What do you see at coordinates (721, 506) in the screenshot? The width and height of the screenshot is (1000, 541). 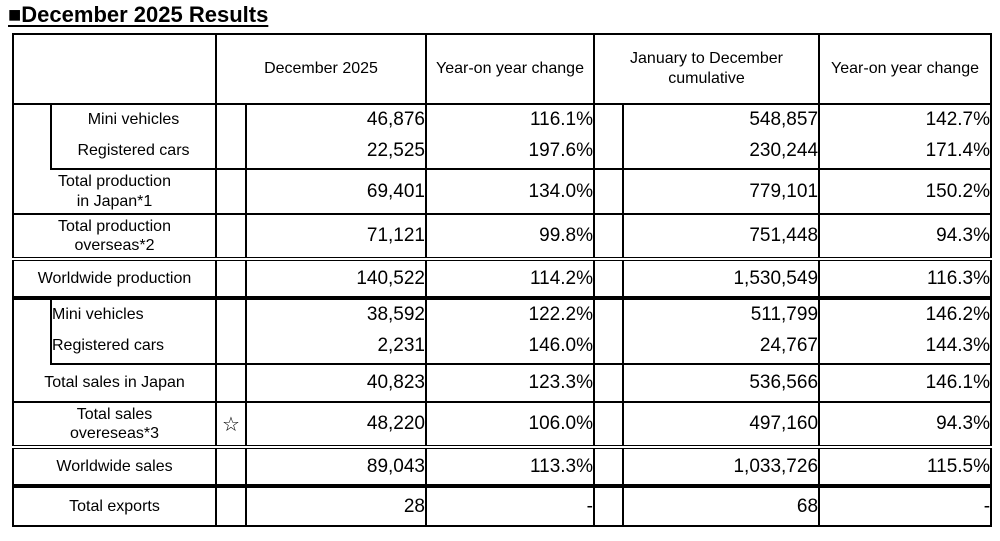 I see `value-cumulative: 68` at bounding box center [721, 506].